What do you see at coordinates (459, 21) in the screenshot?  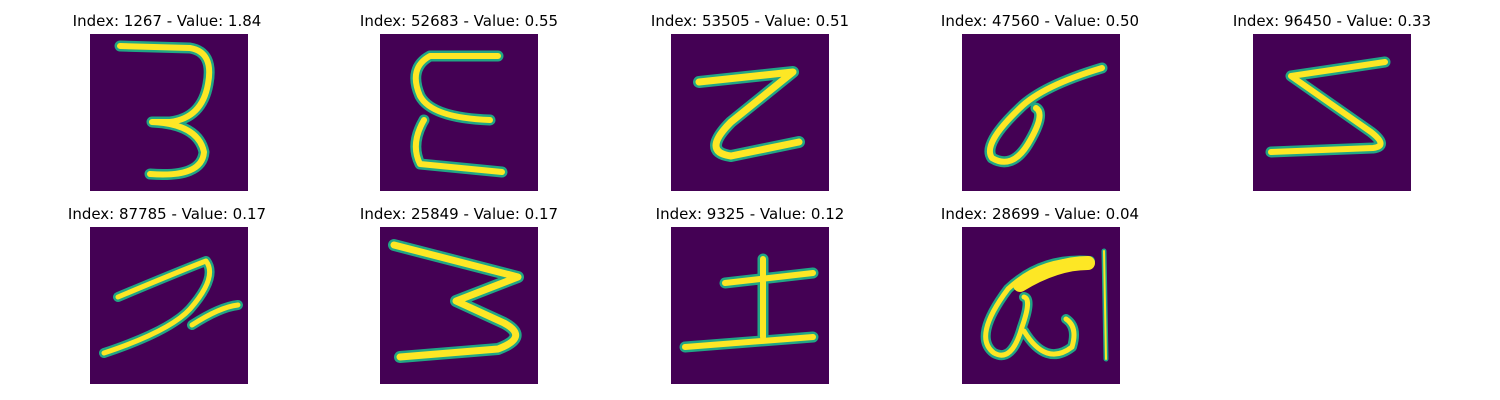 I see `sample-title: Index: 52683 - Value: 0.55` at bounding box center [459, 21].